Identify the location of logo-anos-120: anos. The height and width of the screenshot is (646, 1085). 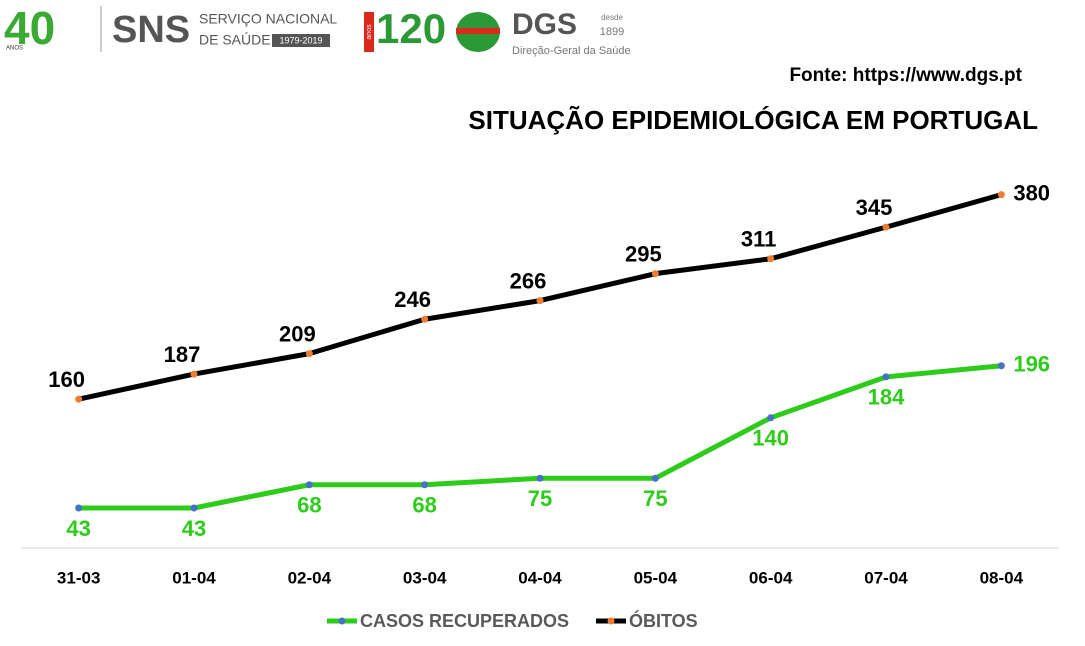
(369, 32).